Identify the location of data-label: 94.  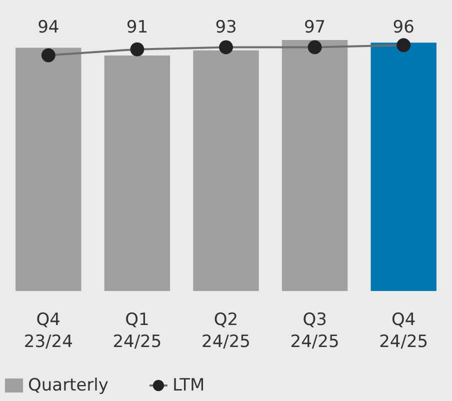
(49, 28).